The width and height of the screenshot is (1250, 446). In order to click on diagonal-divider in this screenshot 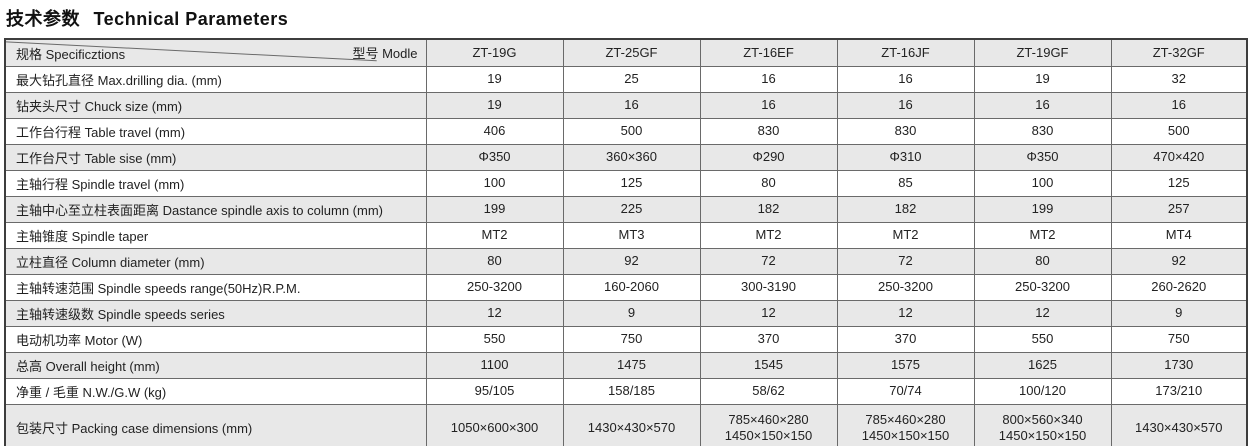, I will do `click(216, 53)`.